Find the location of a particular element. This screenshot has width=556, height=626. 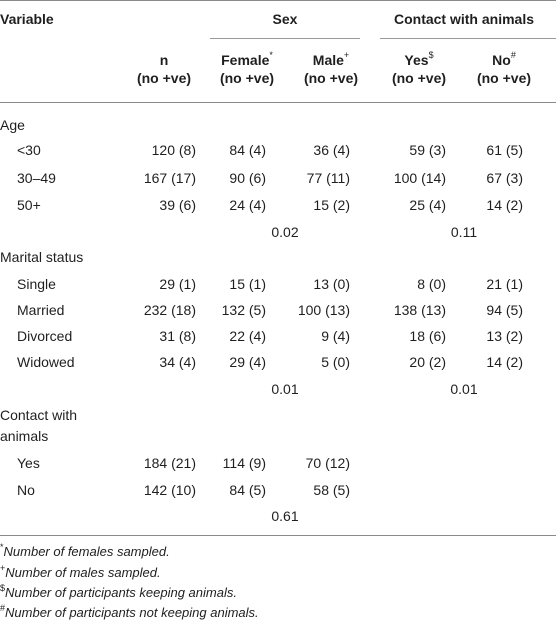

header-yes-sub: (no +ve) is located at coordinates (419, 78).